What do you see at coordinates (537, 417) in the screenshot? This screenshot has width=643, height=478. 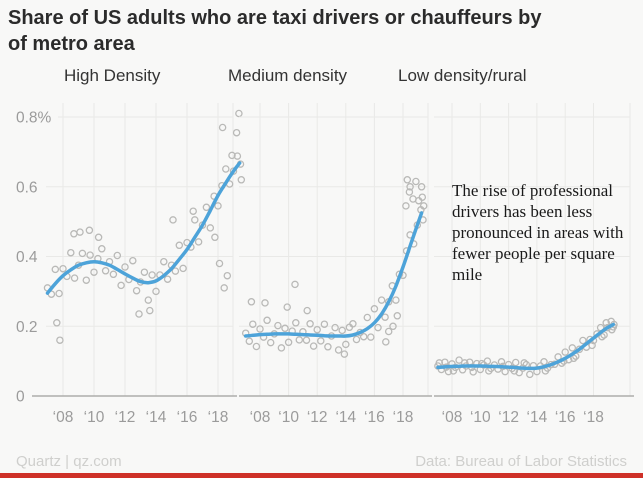 I see `x-tick-label: ‘14` at bounding box center [537, 417].